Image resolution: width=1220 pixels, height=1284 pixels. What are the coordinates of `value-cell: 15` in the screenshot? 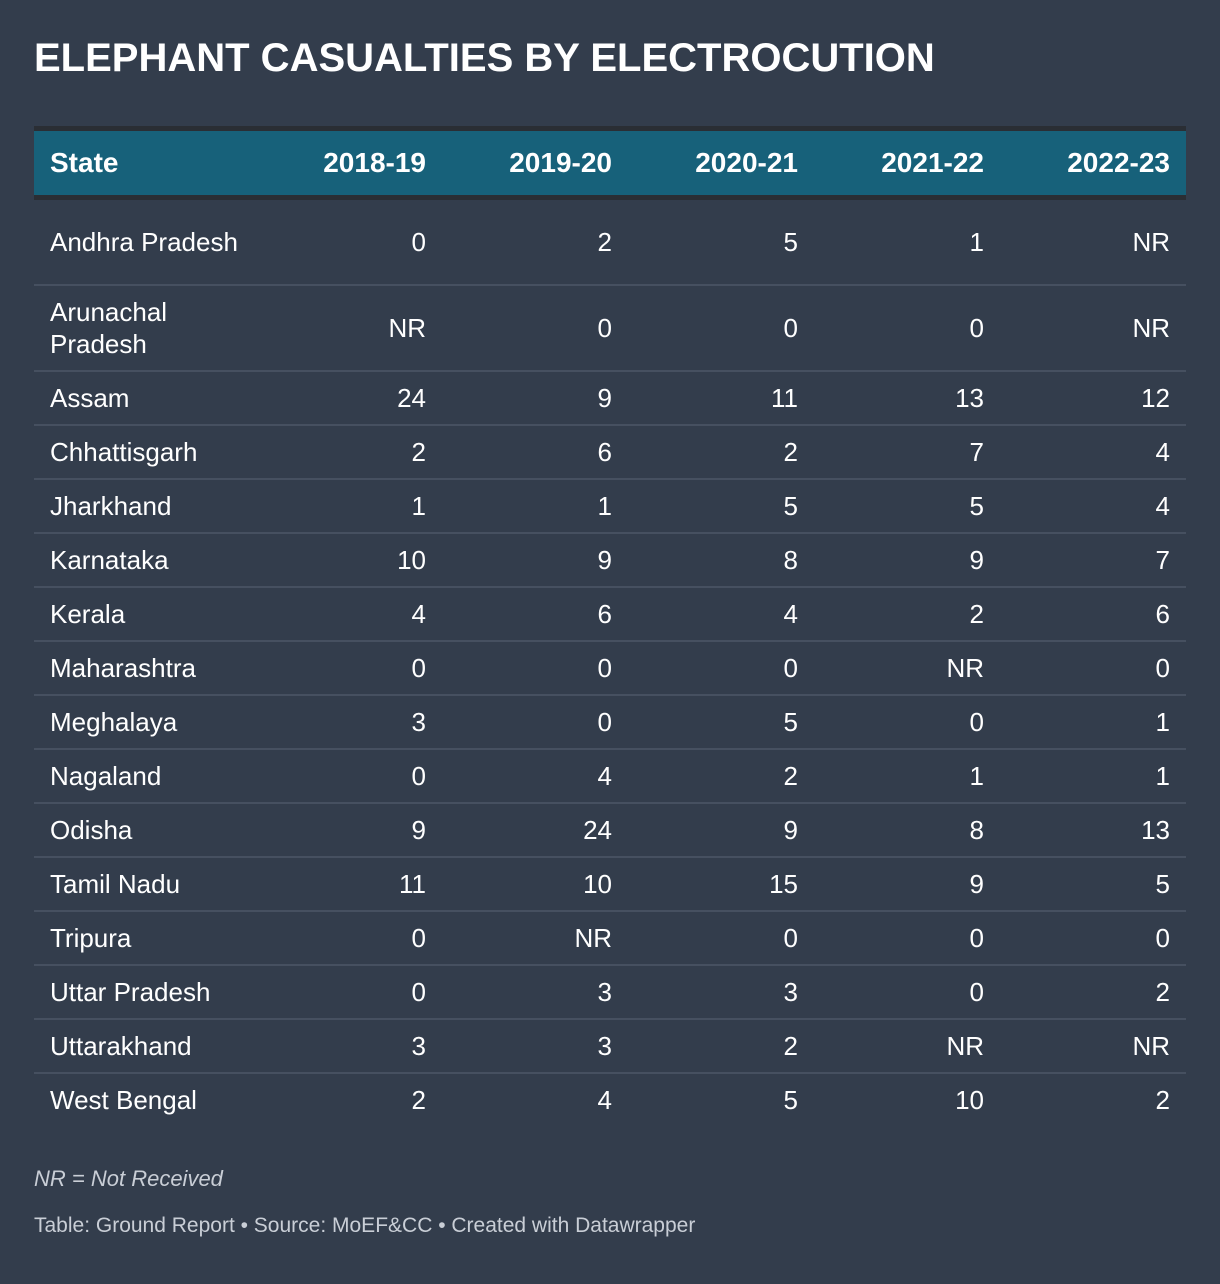 It's located at (721, 884).